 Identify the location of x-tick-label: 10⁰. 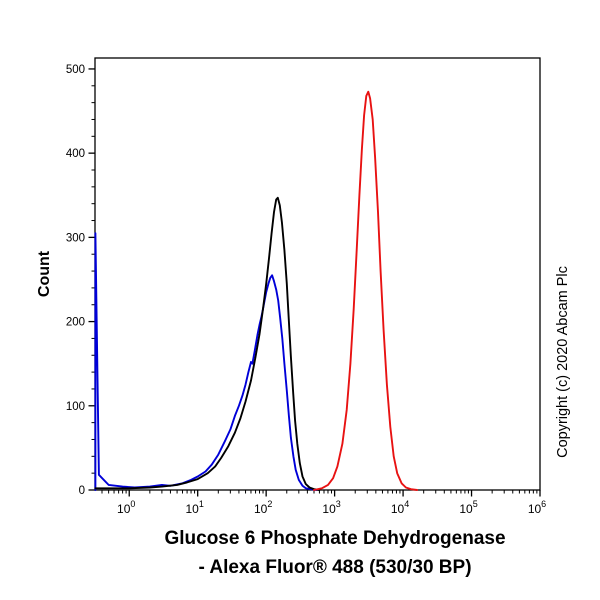
(126, 507).